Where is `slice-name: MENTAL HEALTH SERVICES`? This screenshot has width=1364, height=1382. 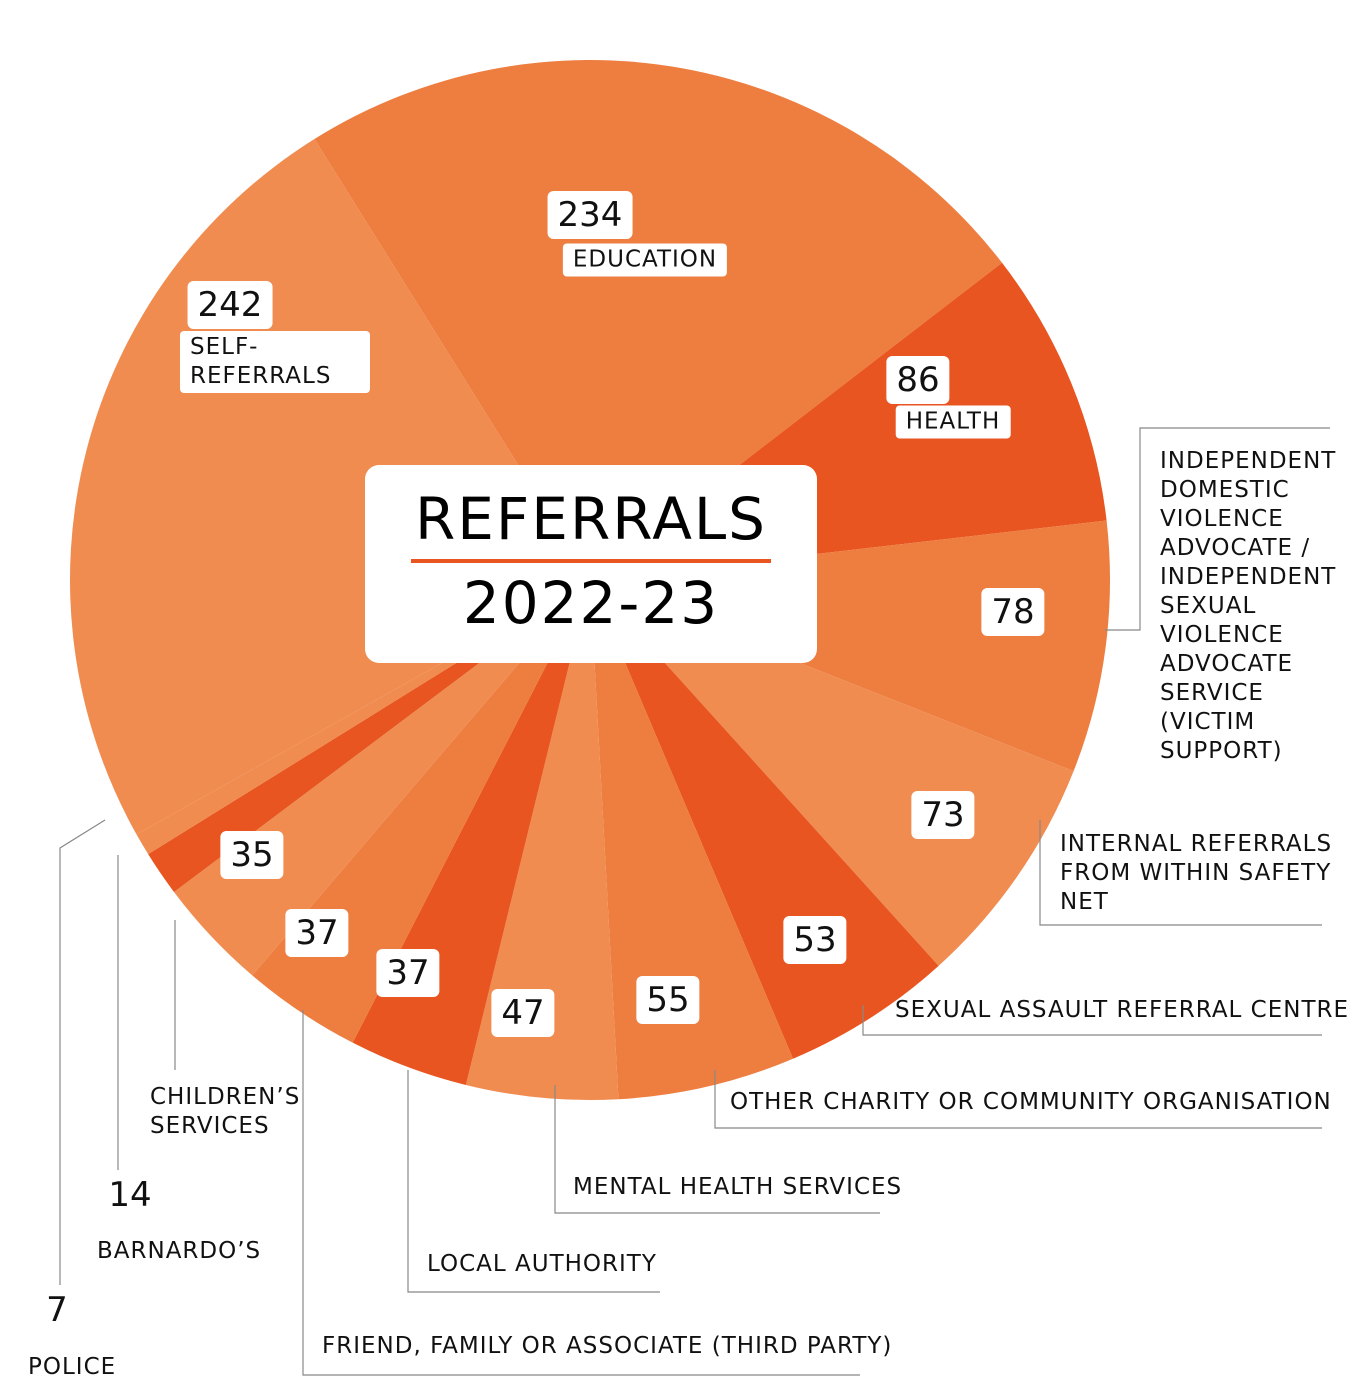 slice-name: MENTAL HEALTH SERVICES is located at coordinates (738, 1187).